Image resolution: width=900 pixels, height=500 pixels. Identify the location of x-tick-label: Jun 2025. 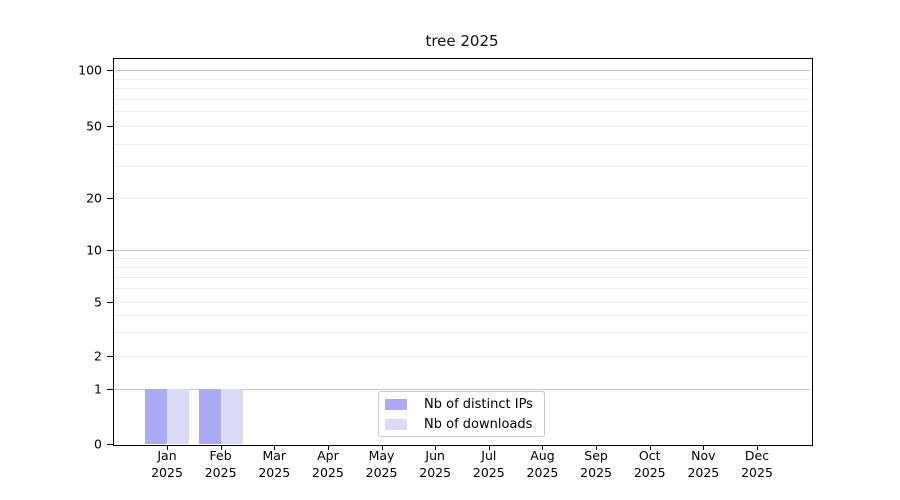
(435, 464).